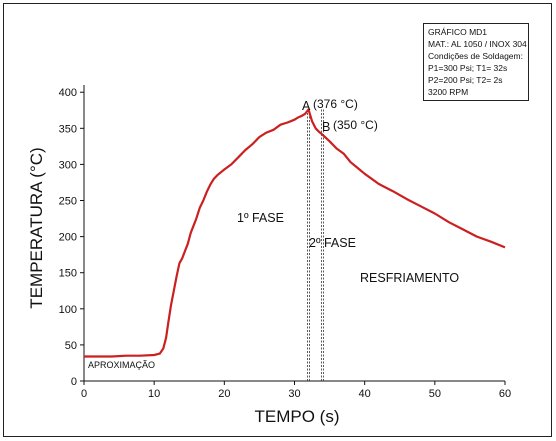  What do you see at coordinates (468, 68) in the screenshot?
I see `info-line: P1=300 Psi; T1= 32s` at bounding box center [468, 68].